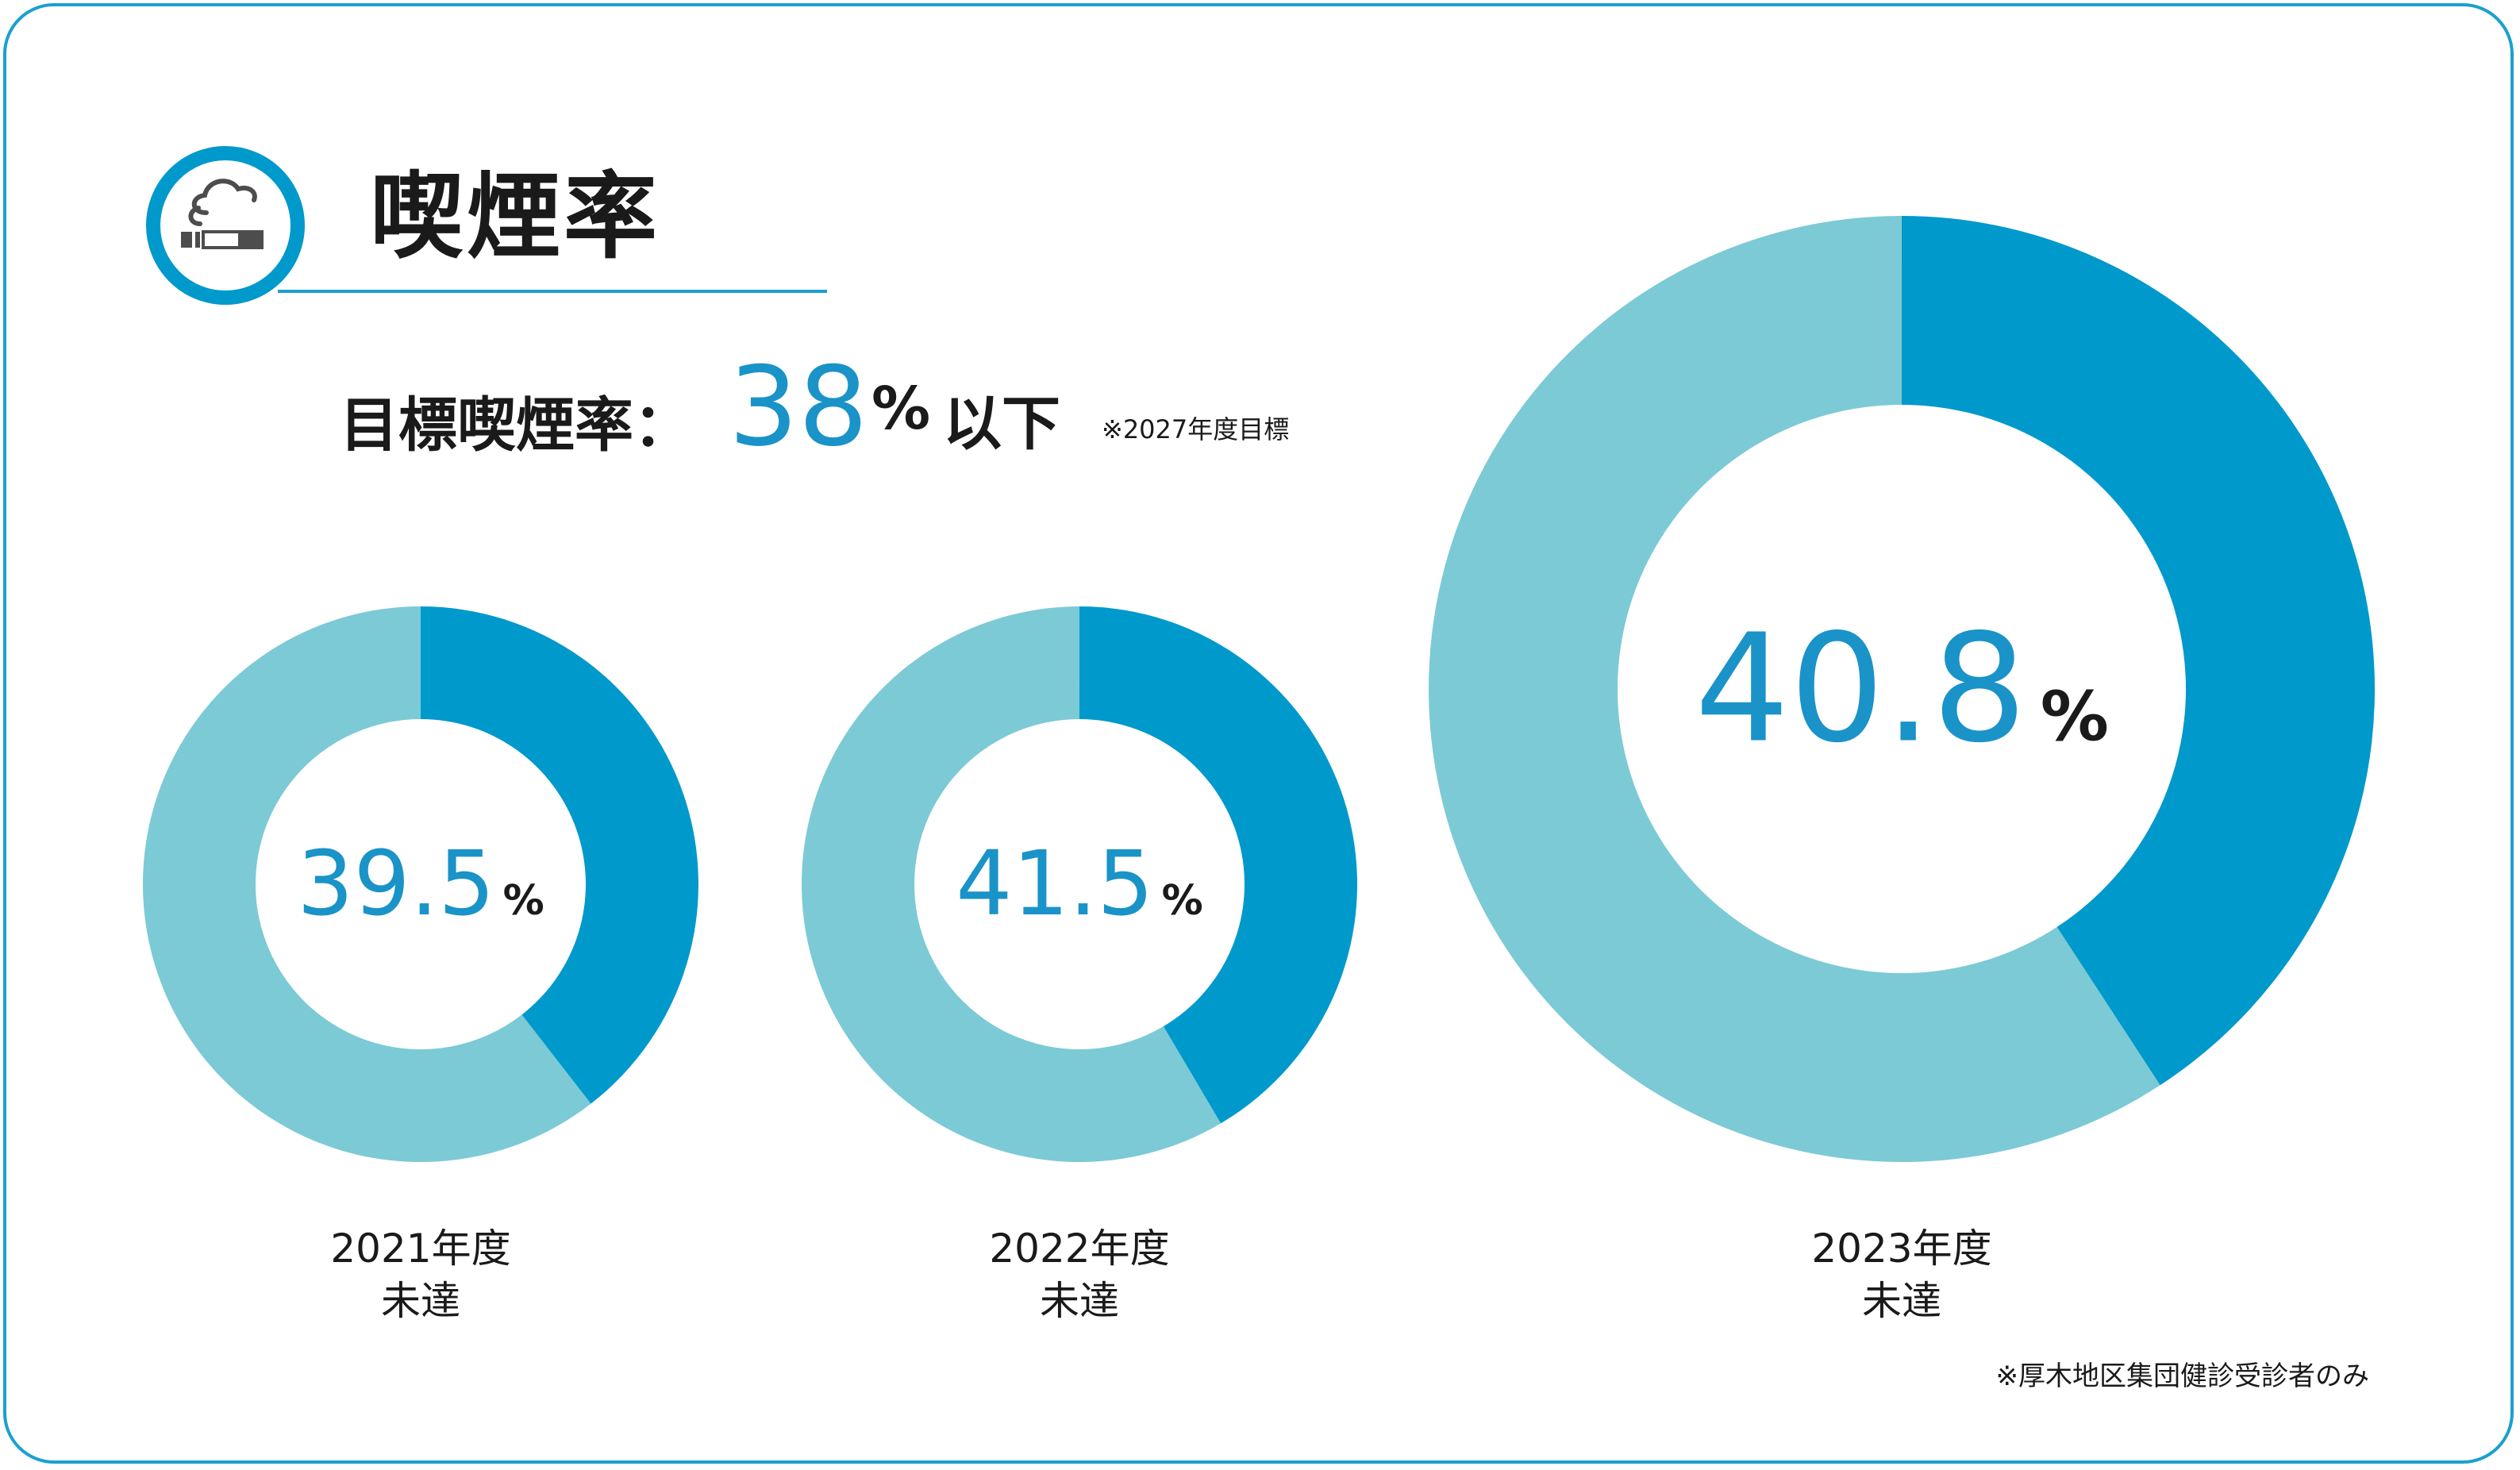  Describe the element at coordinates (901, 409) in the screenshot. I see `target-percent-sign: %` at that location.